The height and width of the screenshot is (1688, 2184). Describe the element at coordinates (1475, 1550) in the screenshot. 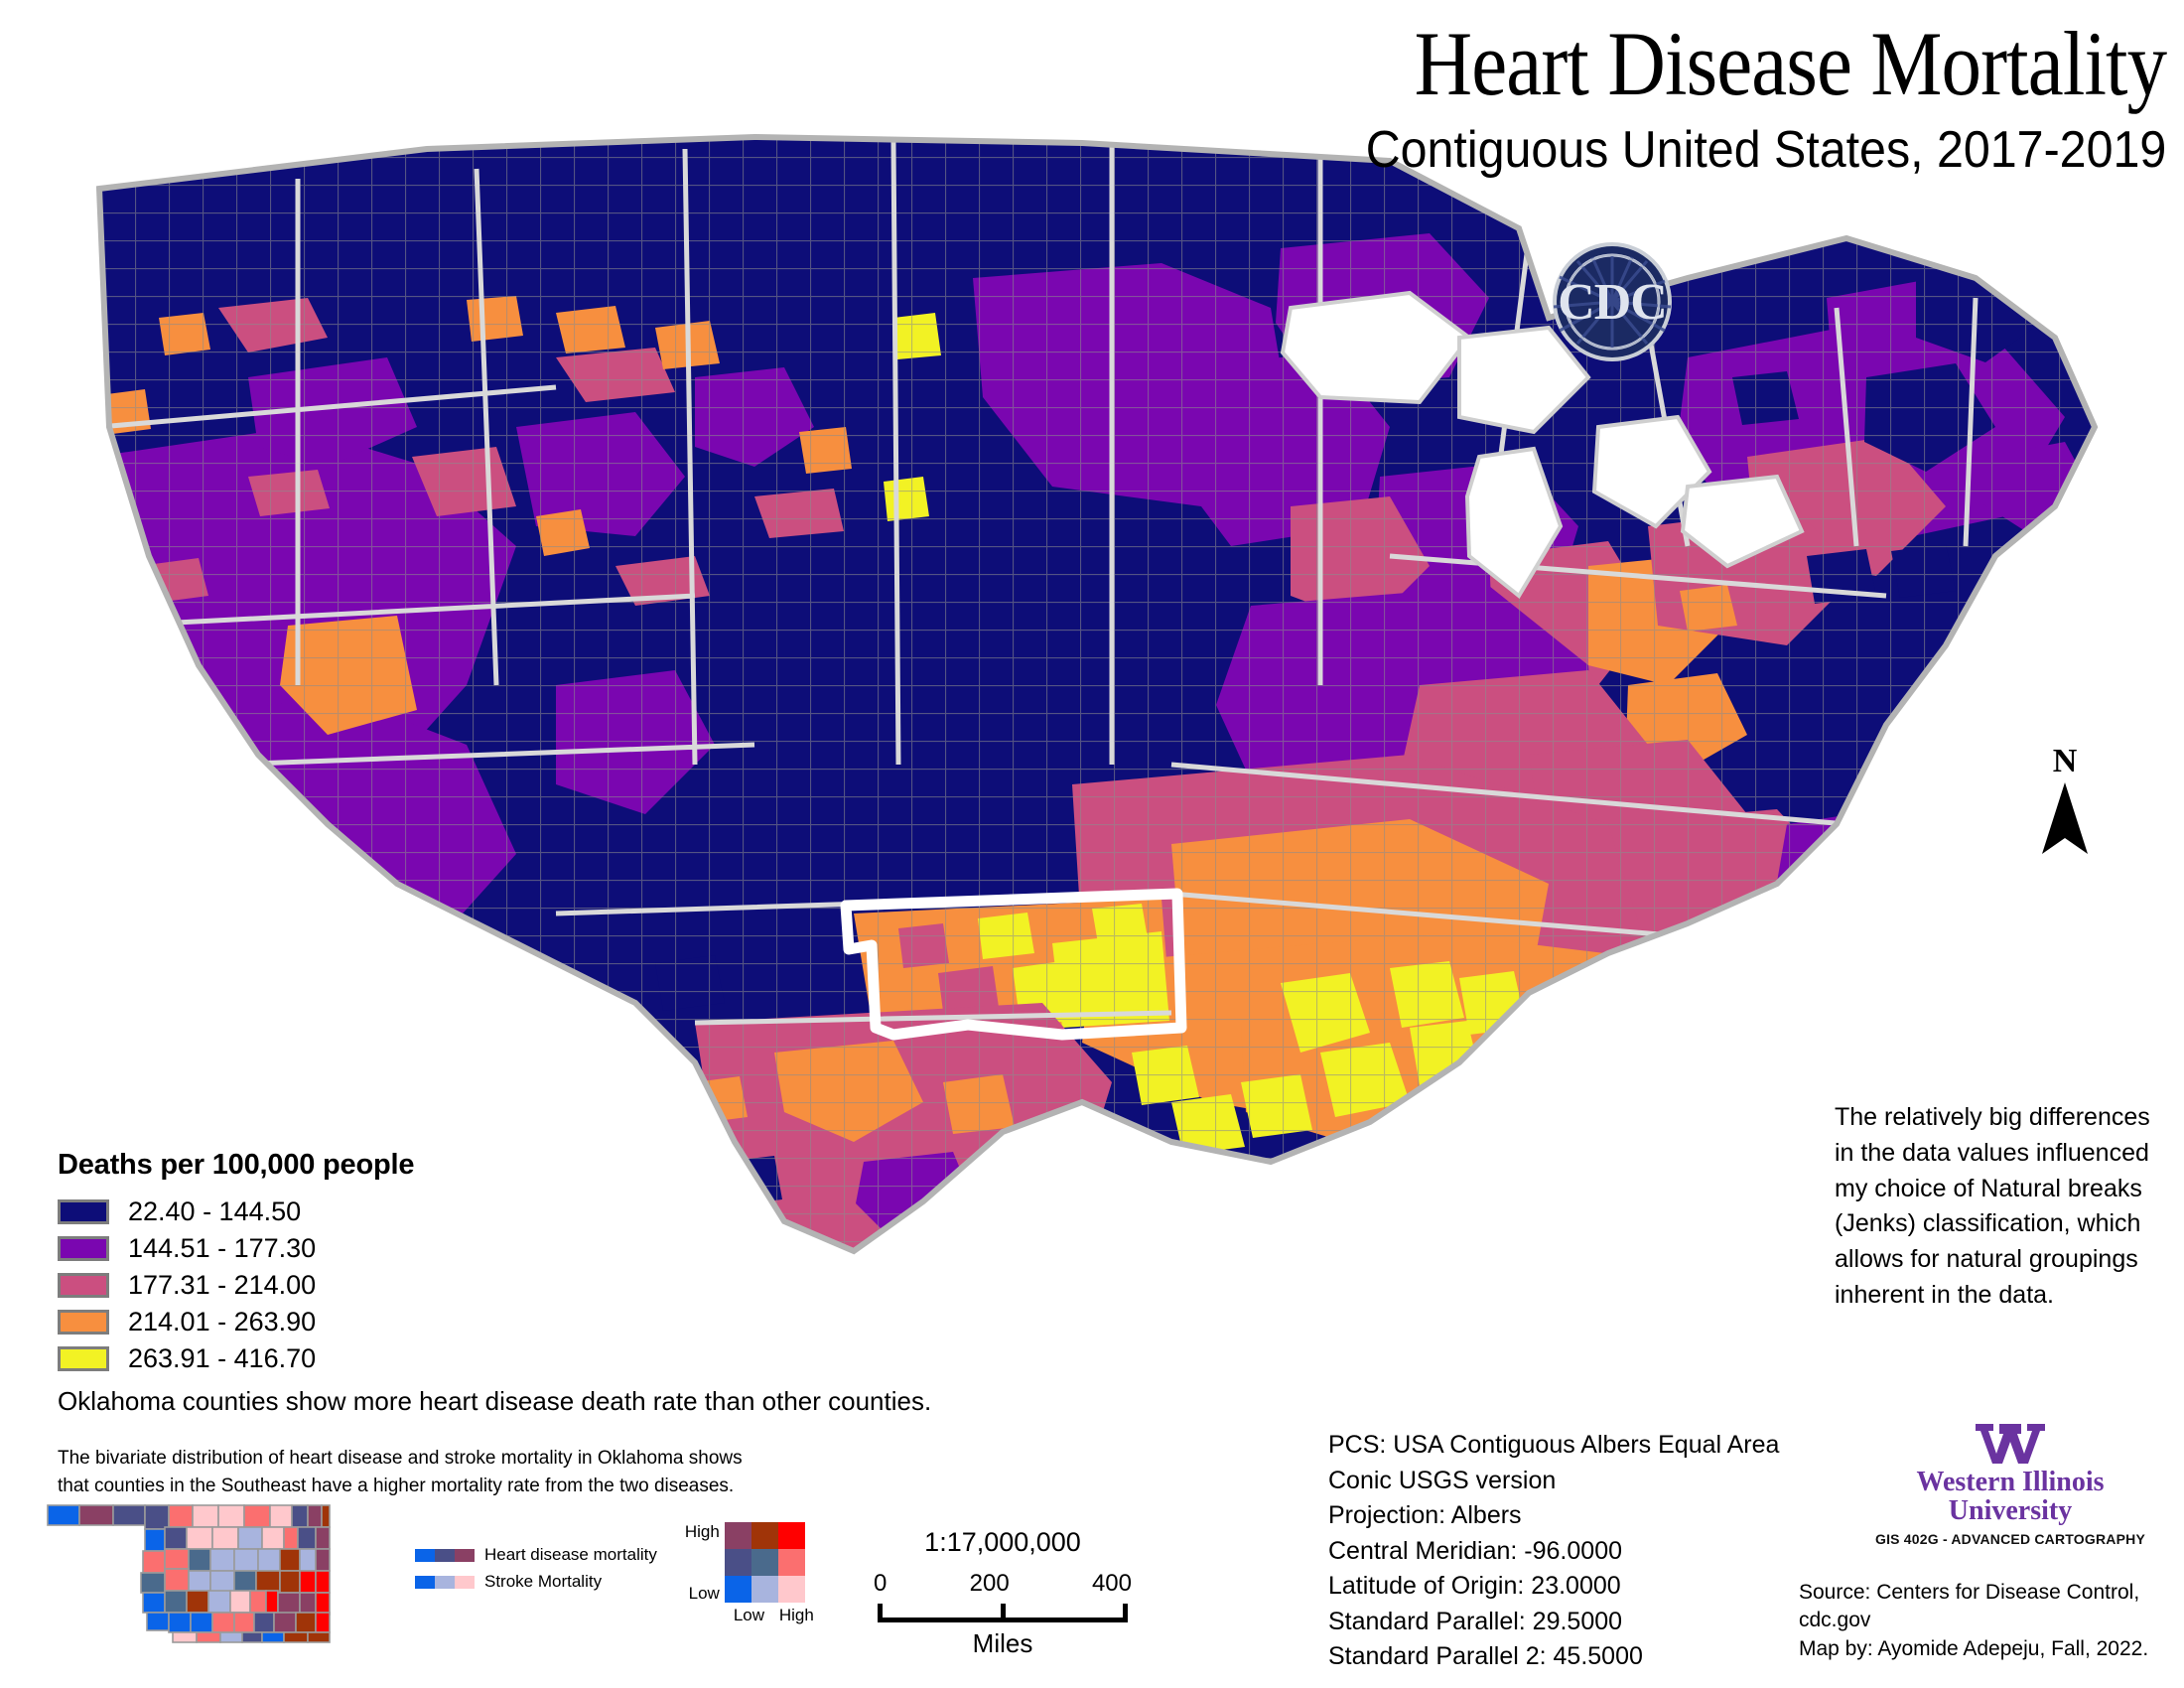

I see `projection-line-3: Central Meridian: -96.0000` at that location.